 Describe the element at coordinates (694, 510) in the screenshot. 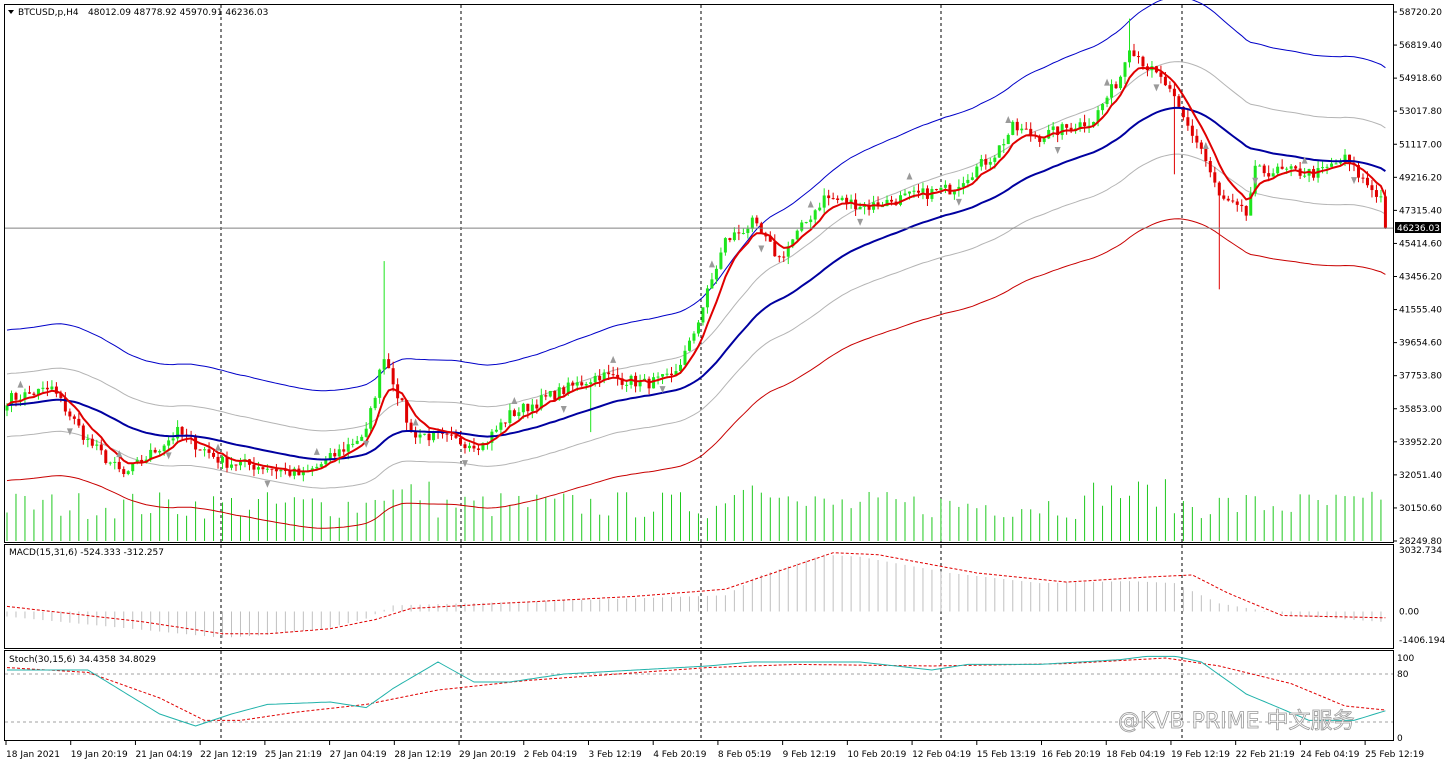

I see `volume-bars` at that location.